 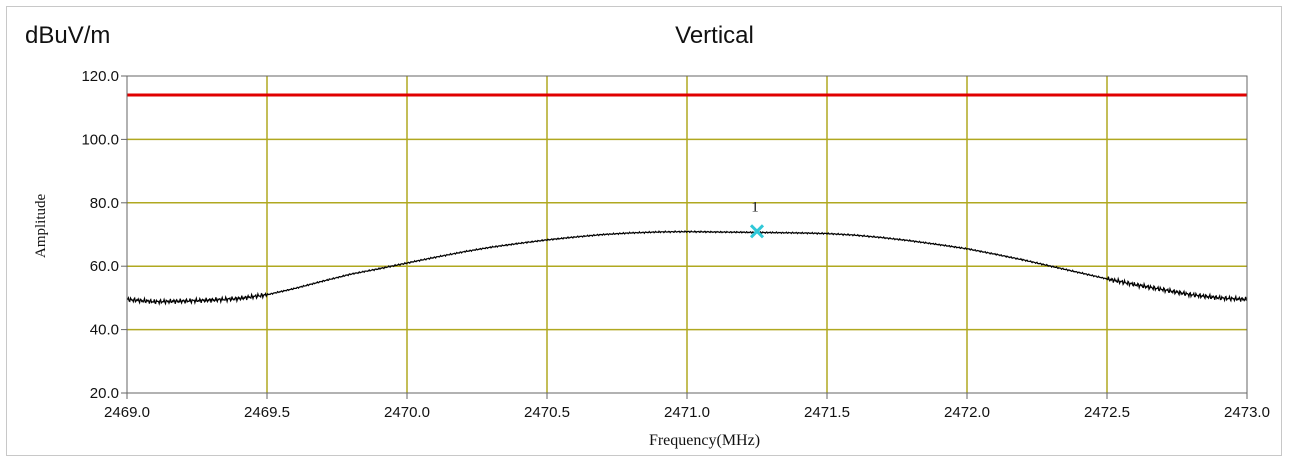 I want to click on y-axis-label: Amplitude, so click(x=41, y=225).